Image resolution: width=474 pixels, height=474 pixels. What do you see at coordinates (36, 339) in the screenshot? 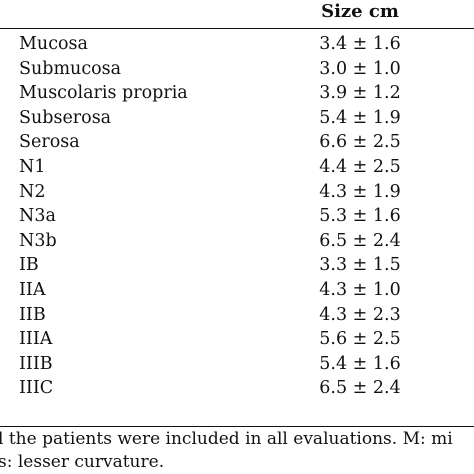
I see `row-label: IIIA` at bounding box center [36, 339].